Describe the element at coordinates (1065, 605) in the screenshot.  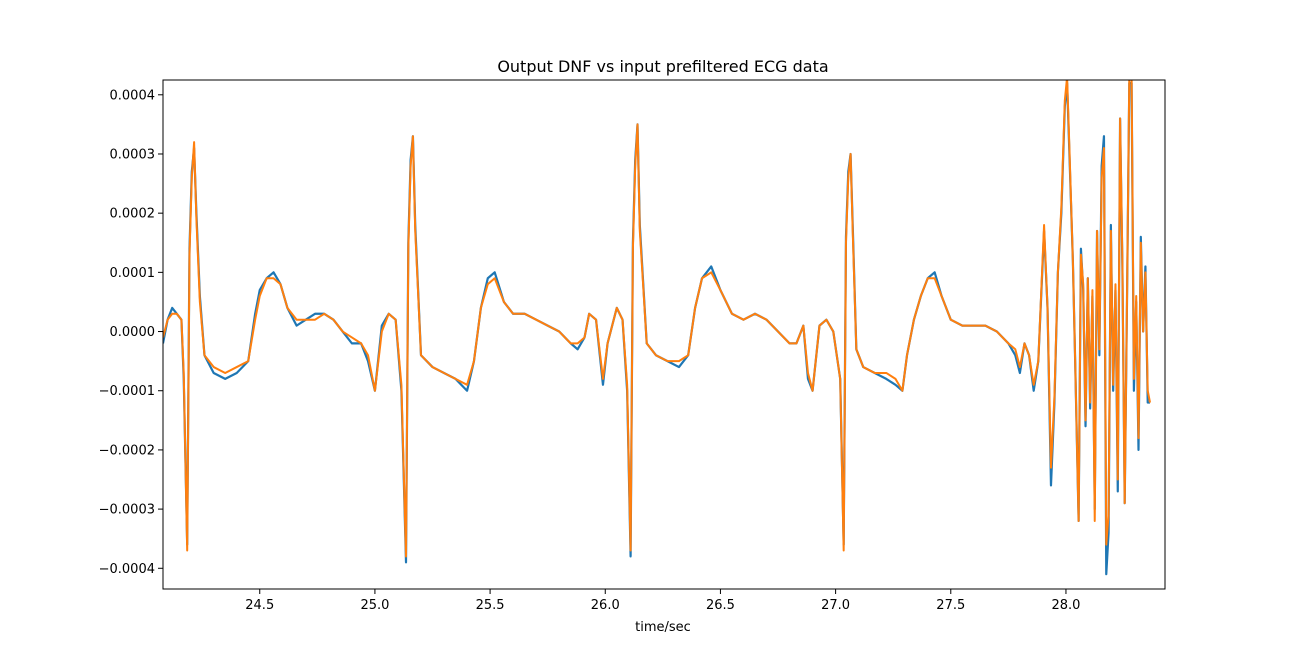
I see `x-tick-label: 28.0` at that location.